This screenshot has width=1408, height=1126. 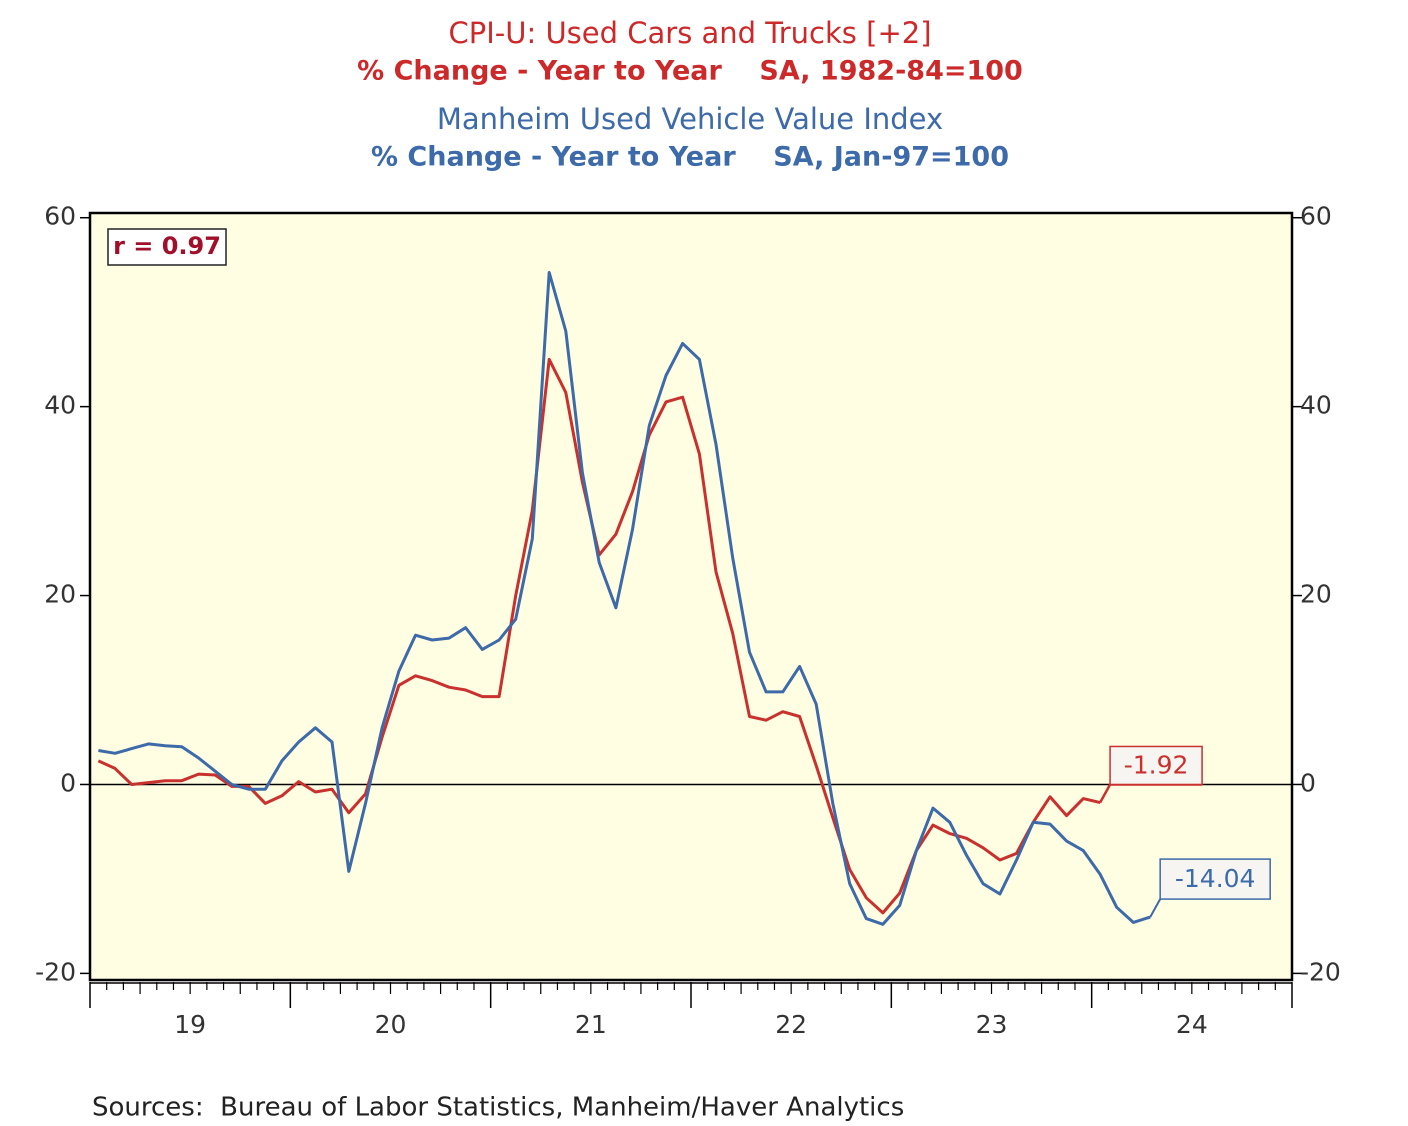 I want to click on value-label: -14.04, so click(x=1215, y=878).